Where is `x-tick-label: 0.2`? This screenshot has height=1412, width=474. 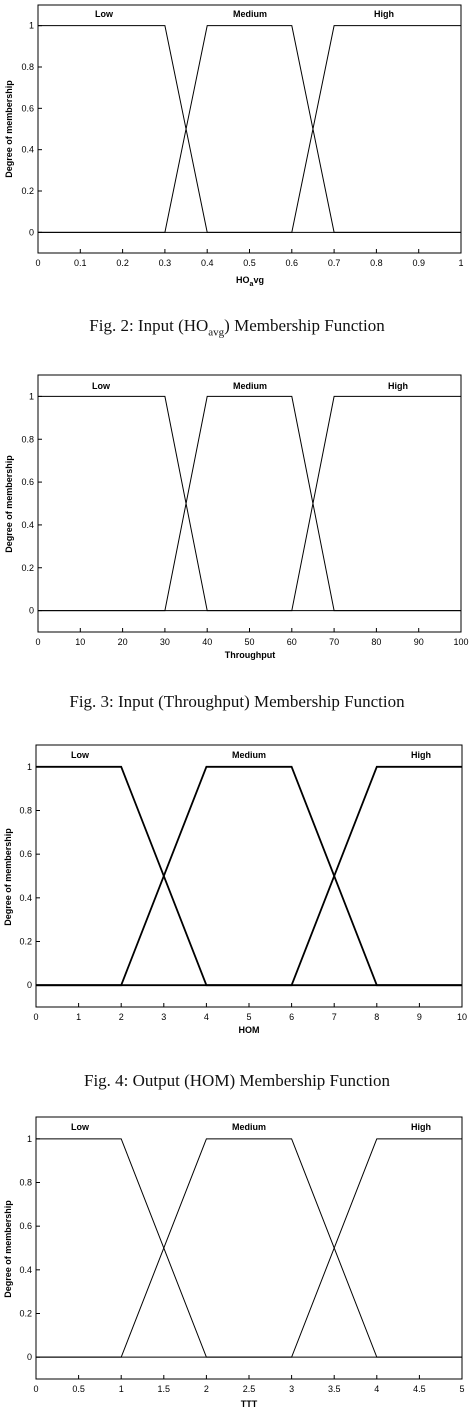 x-tick-label: 0.2 is located at coordinates (122, 263).